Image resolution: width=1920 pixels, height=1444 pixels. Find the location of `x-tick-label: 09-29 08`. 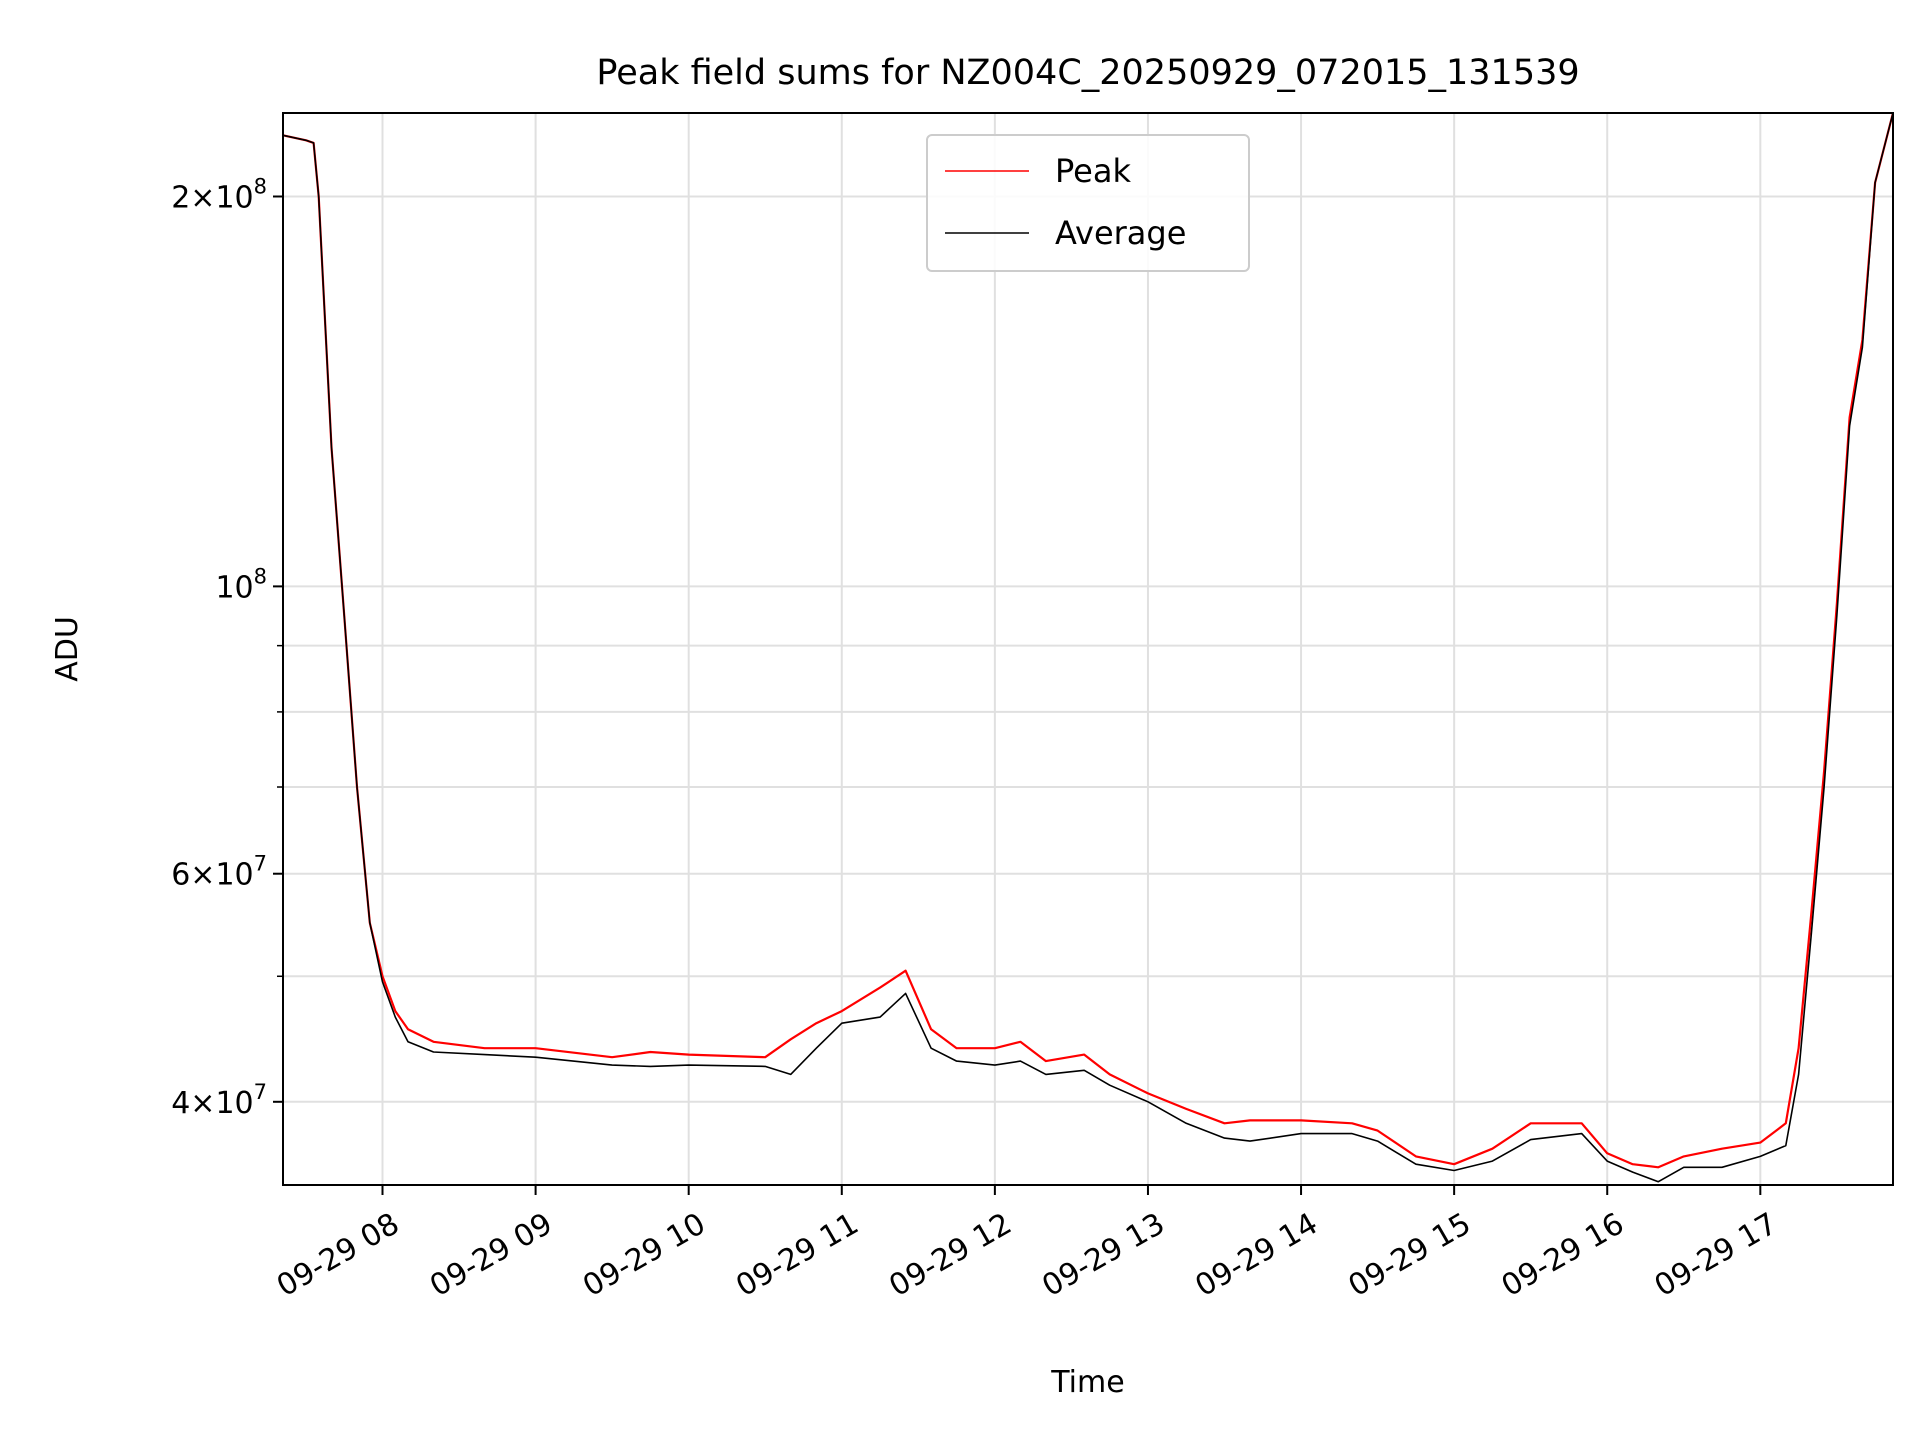

x-tick-label: 09-29 08 is located at coordinates (338, 1255).